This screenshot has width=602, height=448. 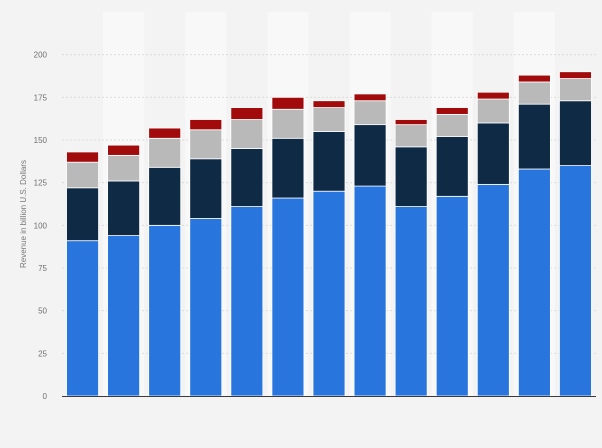 What do you see at coordinates (23, 214) in the screenshot?
I see `y-axis-title: Revenue in billion U.S. Dollars` at bounding box center [23, 214].